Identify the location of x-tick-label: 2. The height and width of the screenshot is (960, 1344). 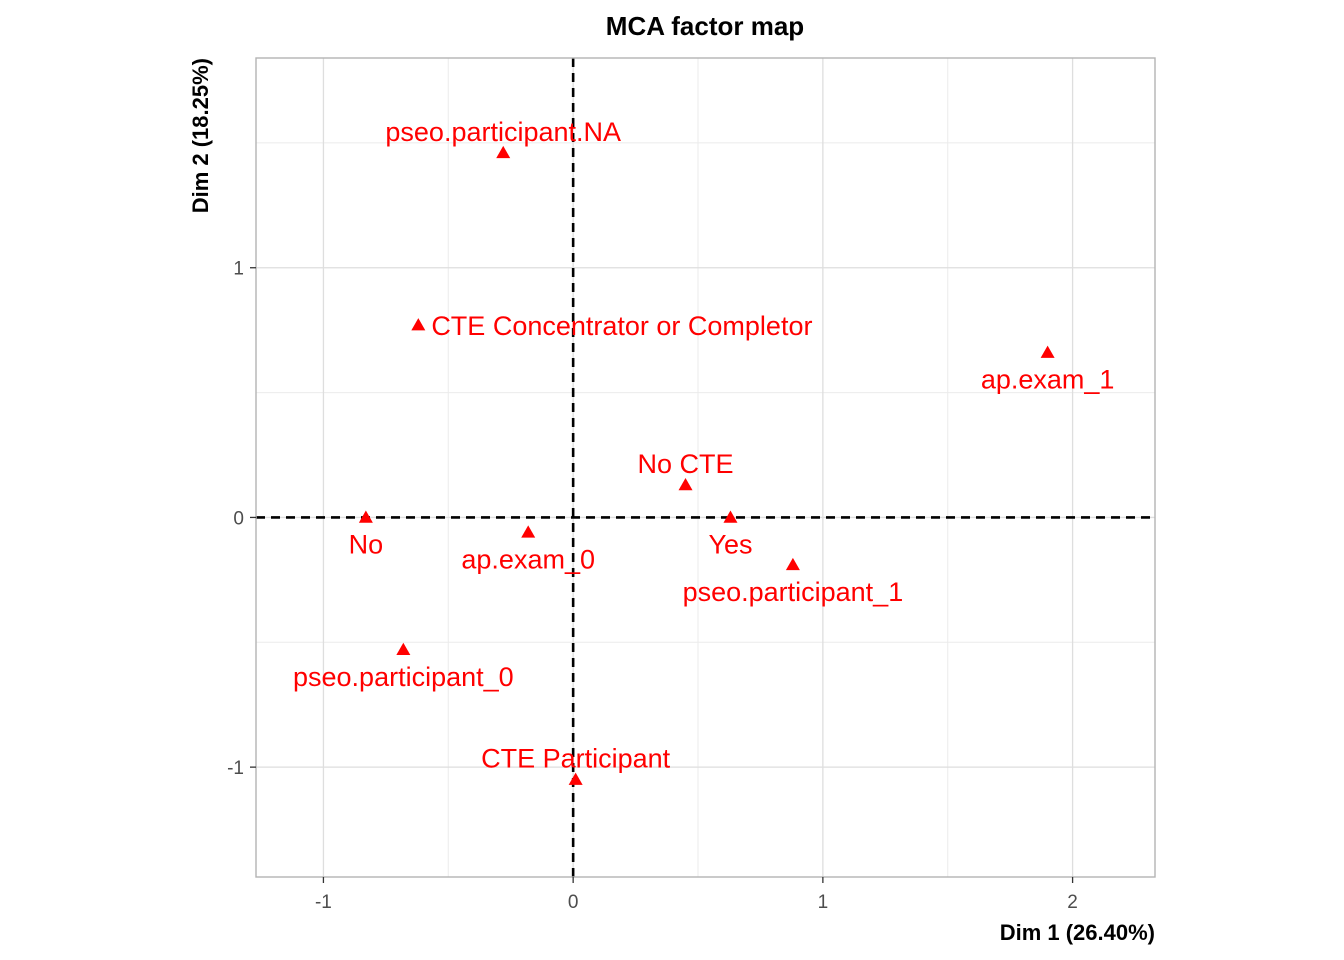
(1072, 902).